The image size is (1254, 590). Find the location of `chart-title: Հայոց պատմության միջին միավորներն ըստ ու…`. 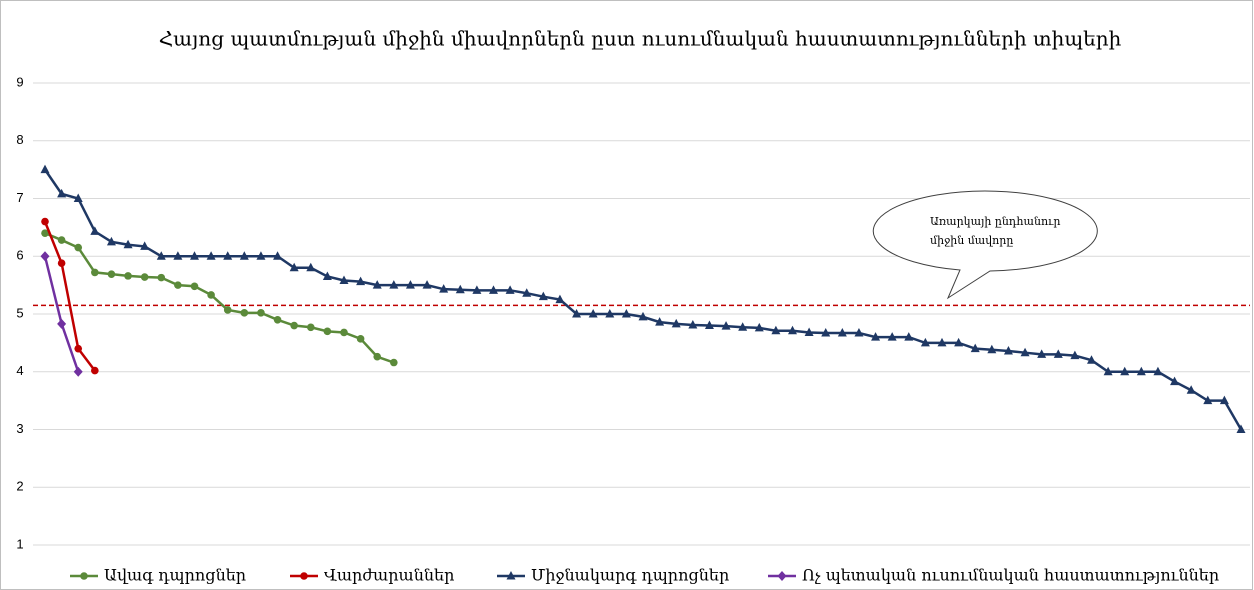

chart-title: Հայոց պատմության միջին միավորներն ըստ ու… is located at coordinates (640, 39).